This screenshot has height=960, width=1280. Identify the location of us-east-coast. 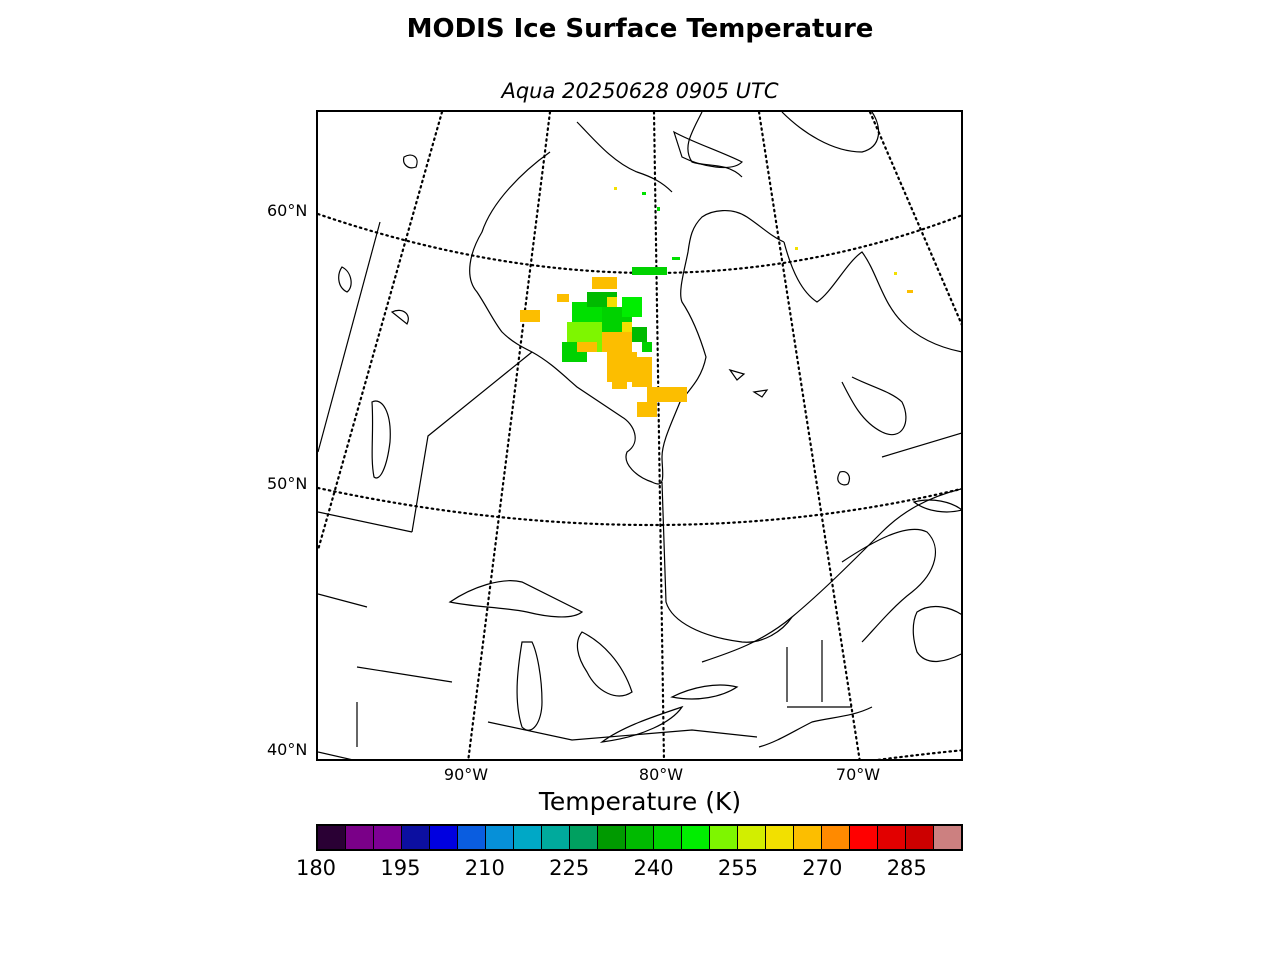
(815, 727).